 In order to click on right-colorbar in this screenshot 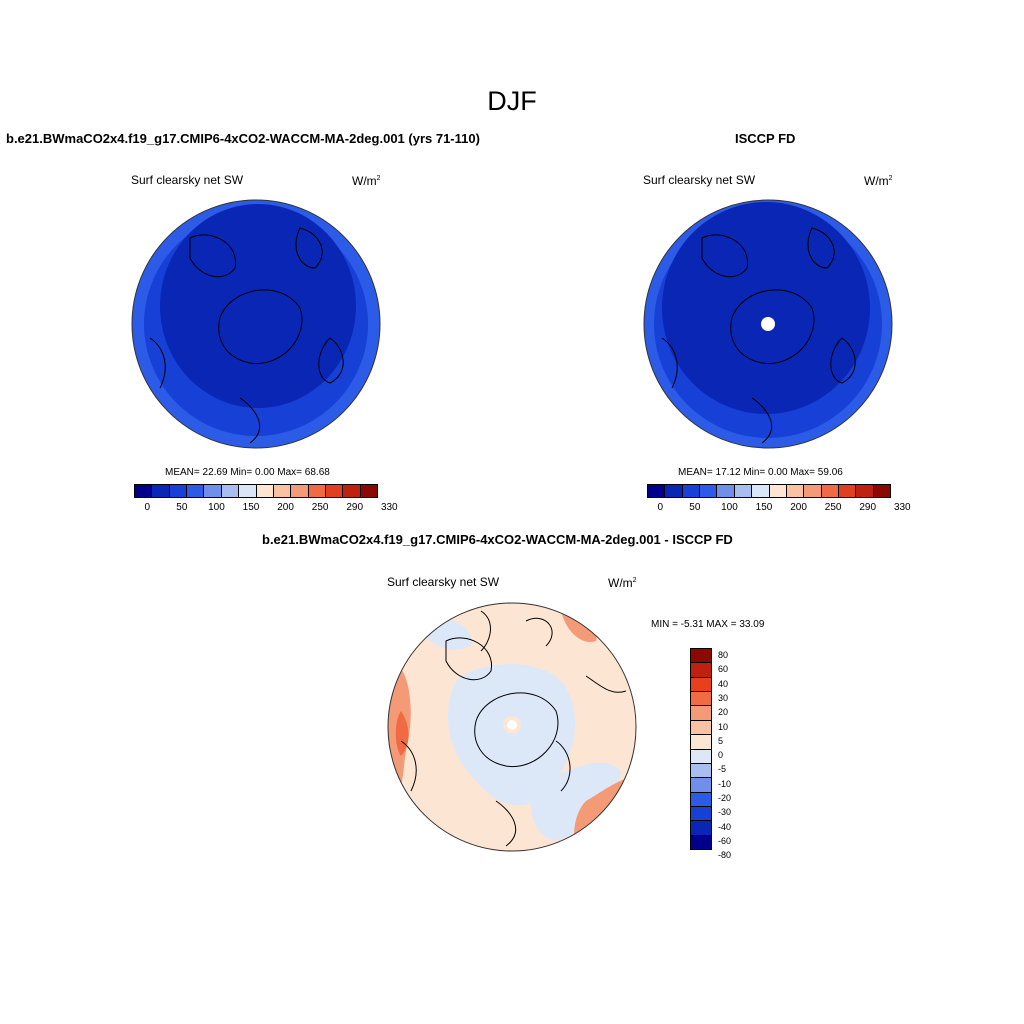, I will do `click(769, 491)`.